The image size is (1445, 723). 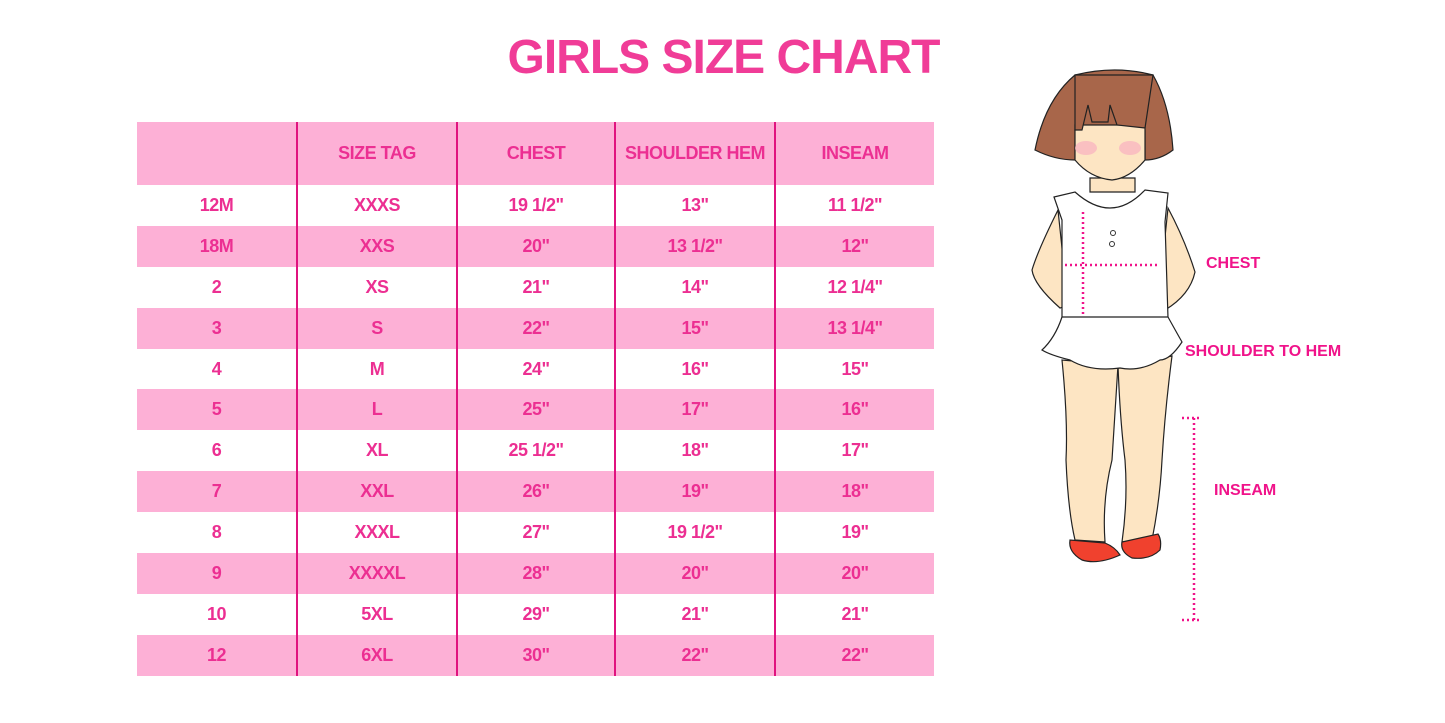 I want to click on table-cell: 29", so click(x=535, y=614).